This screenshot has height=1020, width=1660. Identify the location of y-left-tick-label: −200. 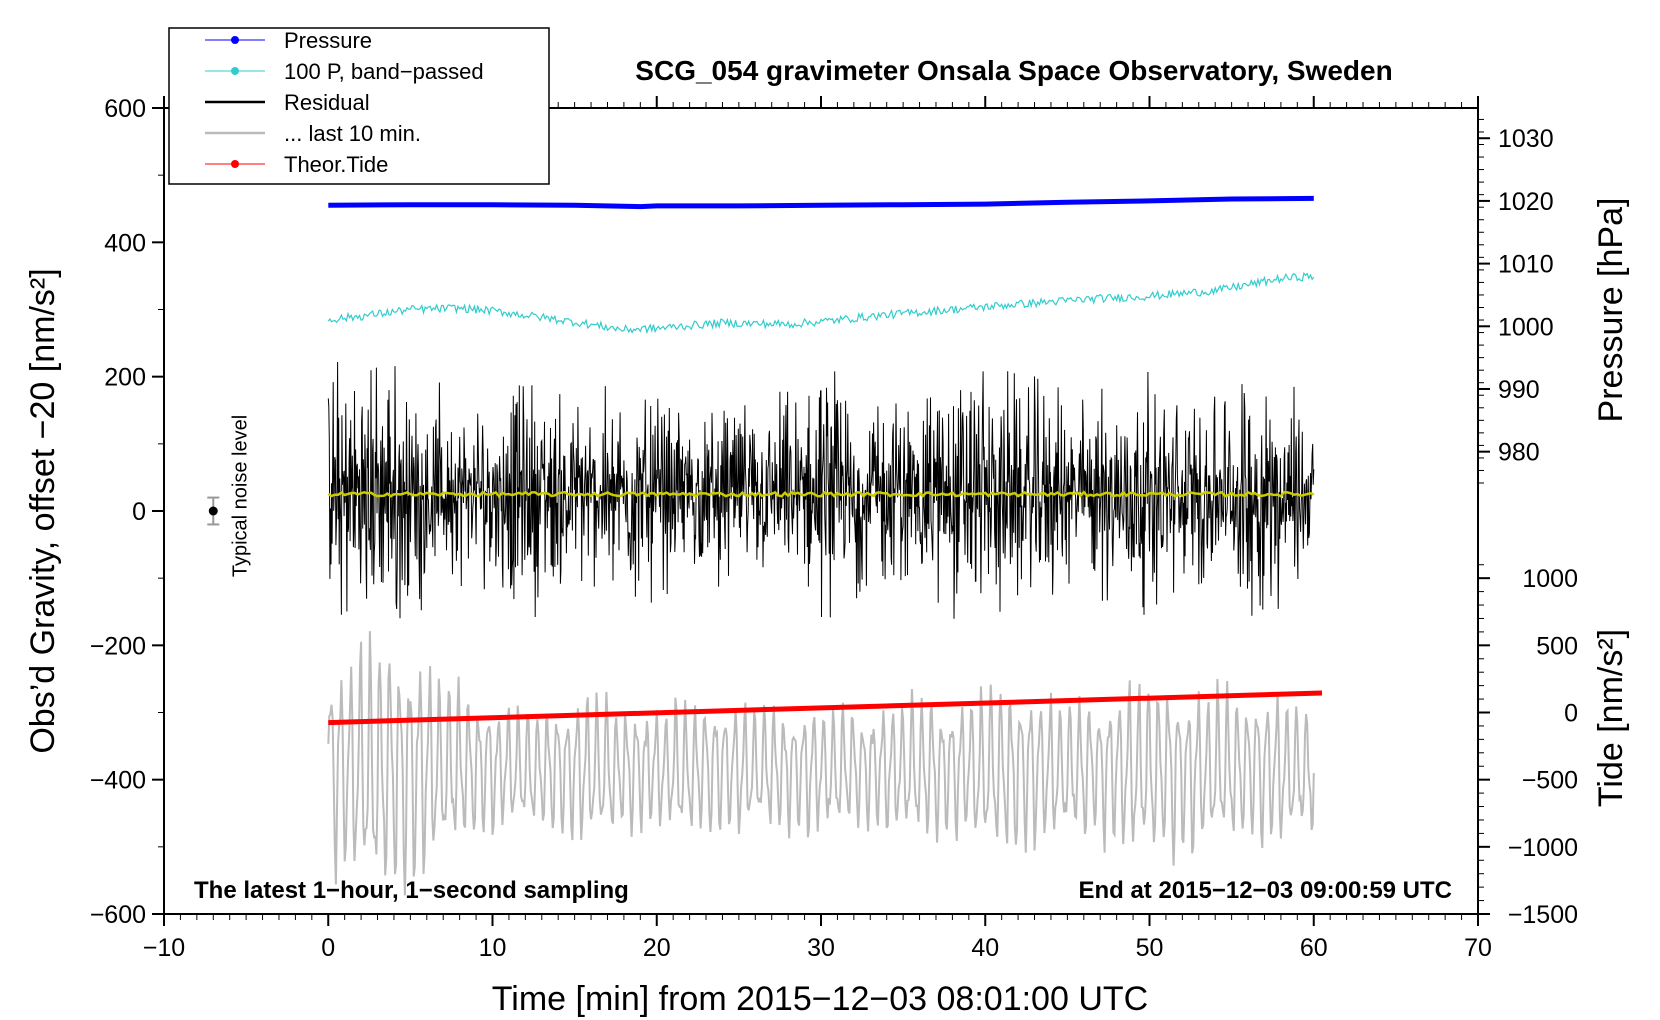
(118, 646).